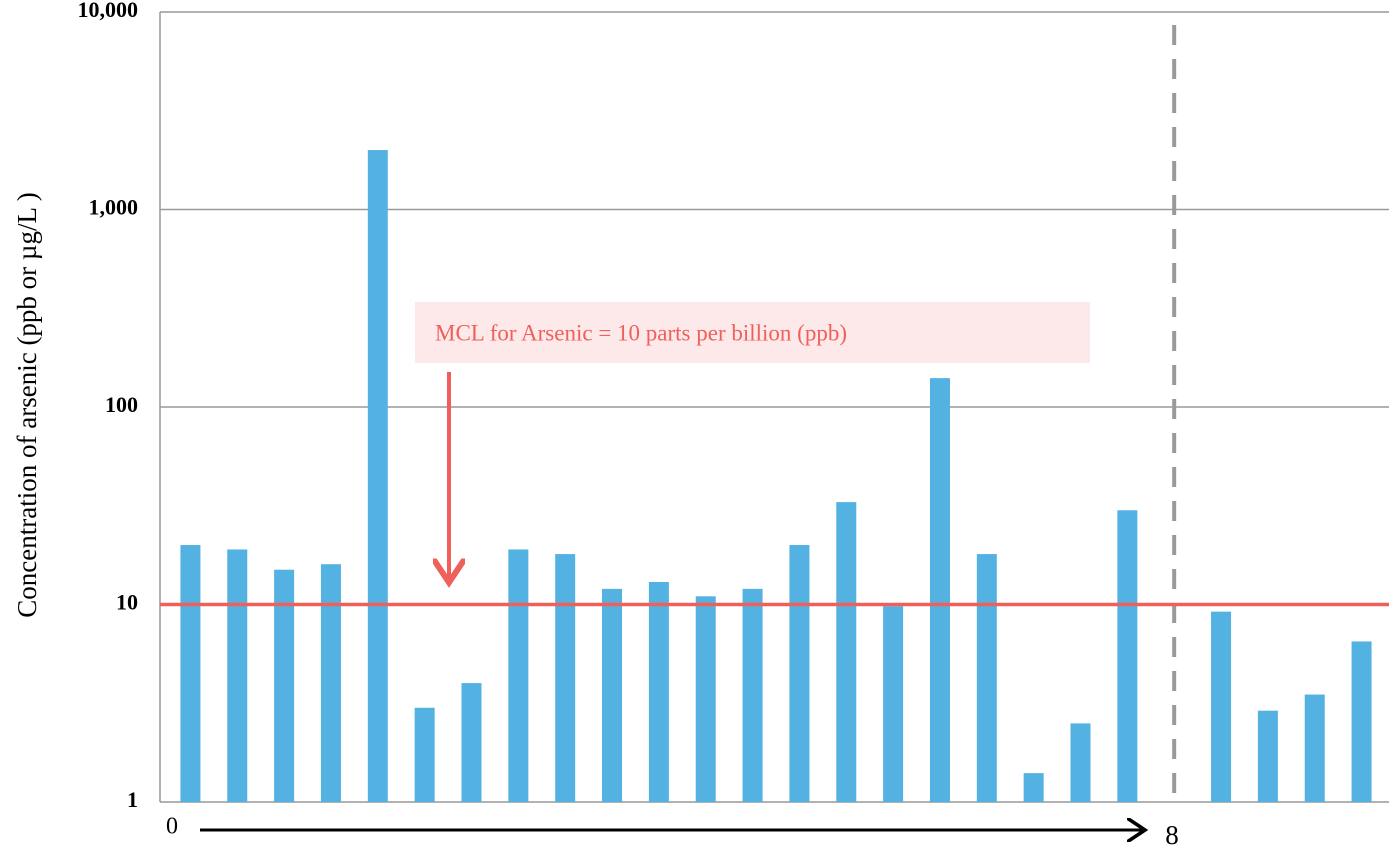 The image size is (1391, 850). I want to click on y-tick-label: 1,000, so click(114, 207).